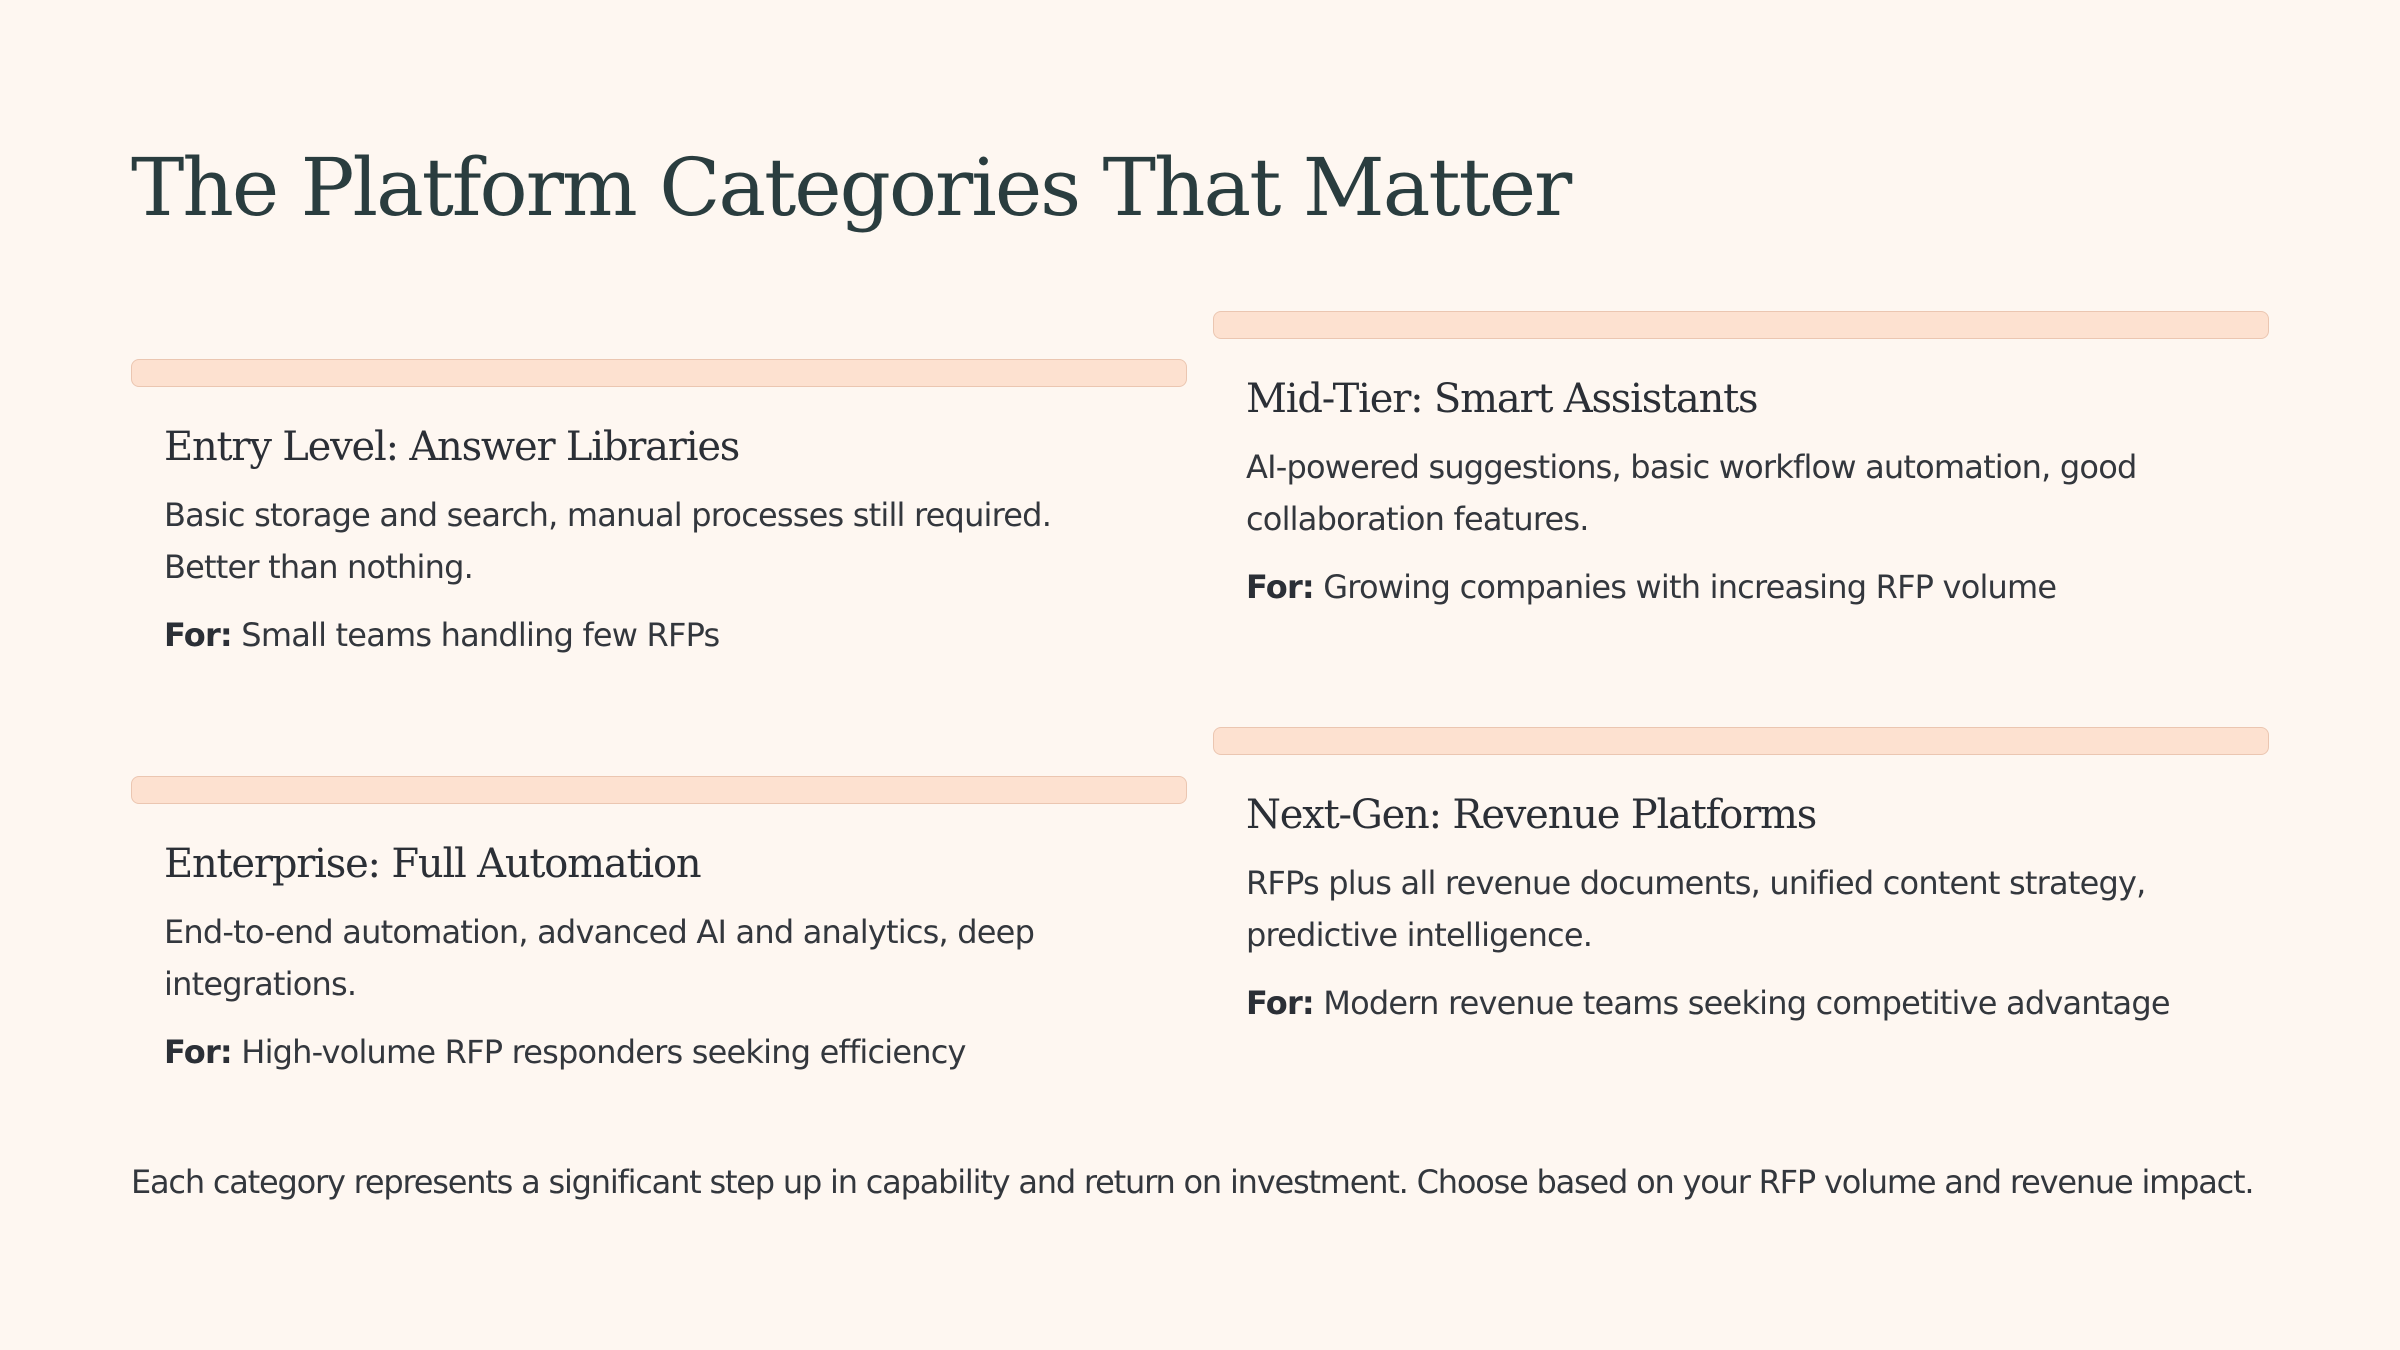  I want to click on card-title: Next-Gen: Revenue Platforms, so click(1531, 815).